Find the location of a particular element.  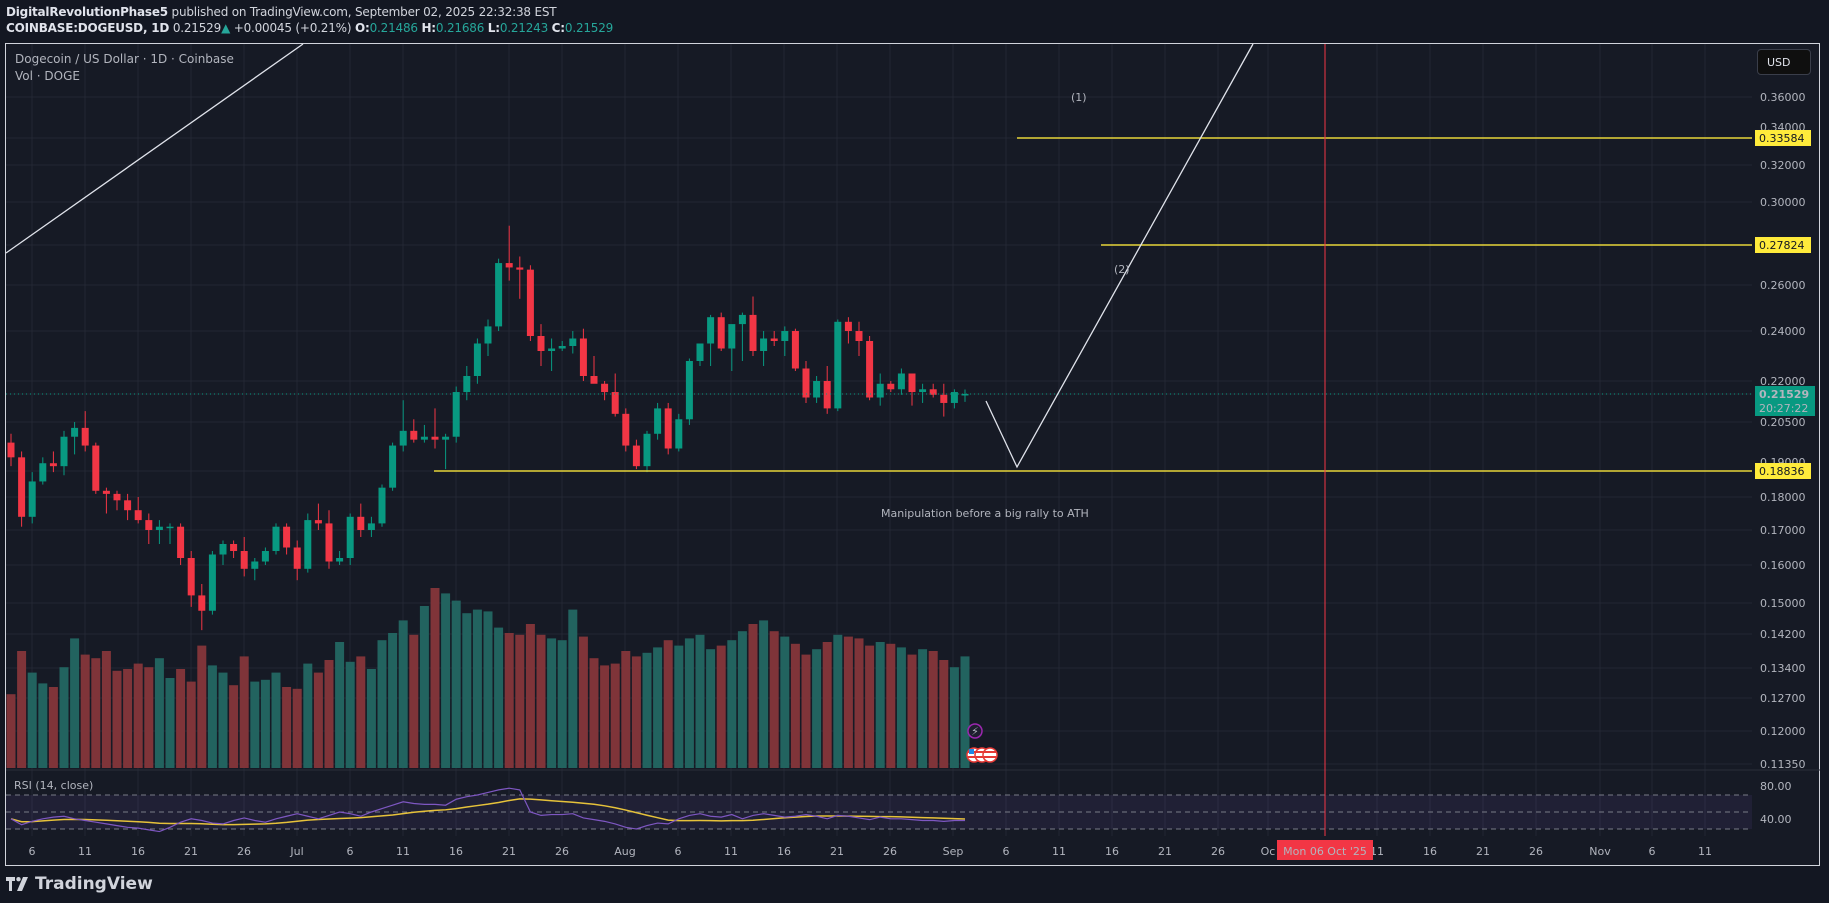

price-tag-level is located at coordinates (1783, 471).